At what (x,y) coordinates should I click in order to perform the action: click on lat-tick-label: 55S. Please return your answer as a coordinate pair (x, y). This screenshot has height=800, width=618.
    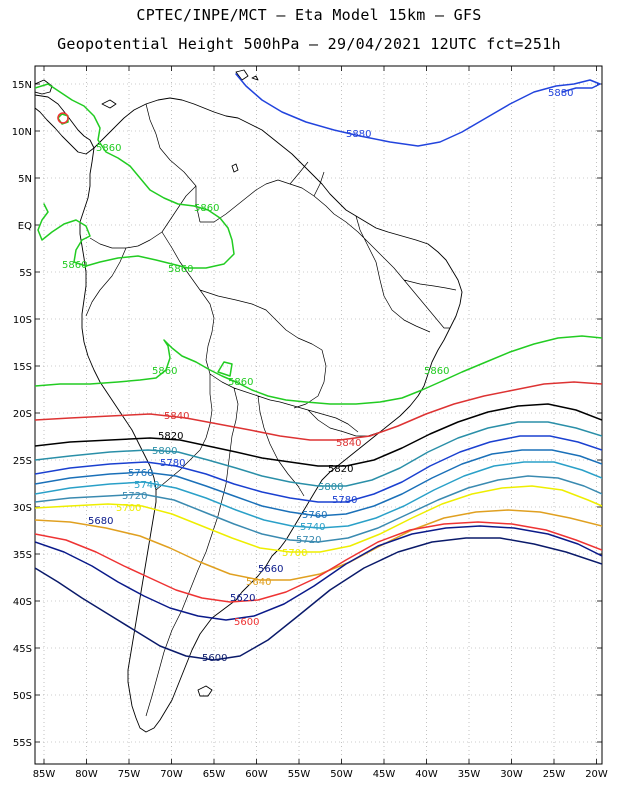
    Looking at the image, I should click on (22, 743).